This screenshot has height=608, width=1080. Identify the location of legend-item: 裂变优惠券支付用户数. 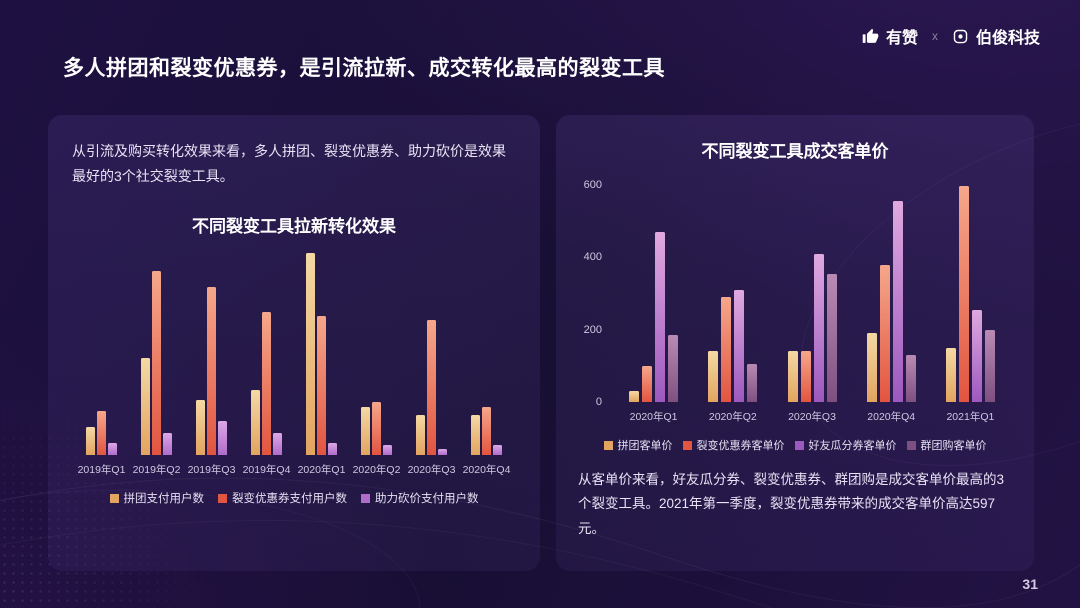
(282, 498).